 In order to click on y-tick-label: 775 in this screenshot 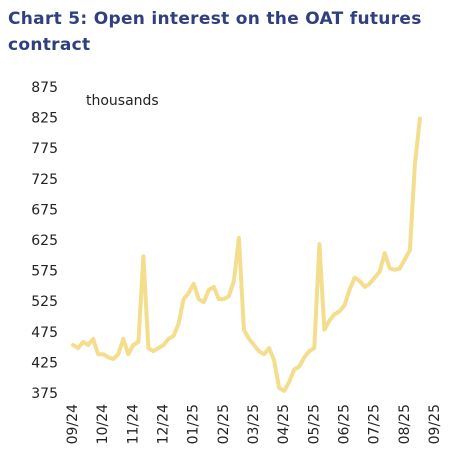, I will do `click(44, 149)`.